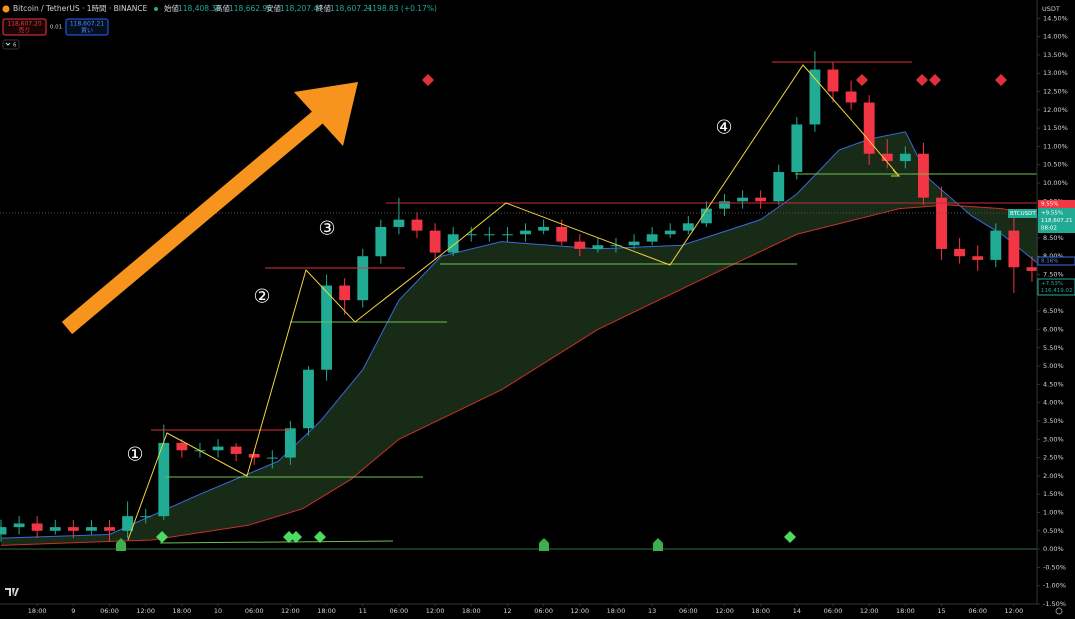 This screenshot has width=1075, height=619. What do you see at coordinates (1052, 214) in the screenshot?
I see `tag-text: +9.55%` at bounding box center [1052, 214].